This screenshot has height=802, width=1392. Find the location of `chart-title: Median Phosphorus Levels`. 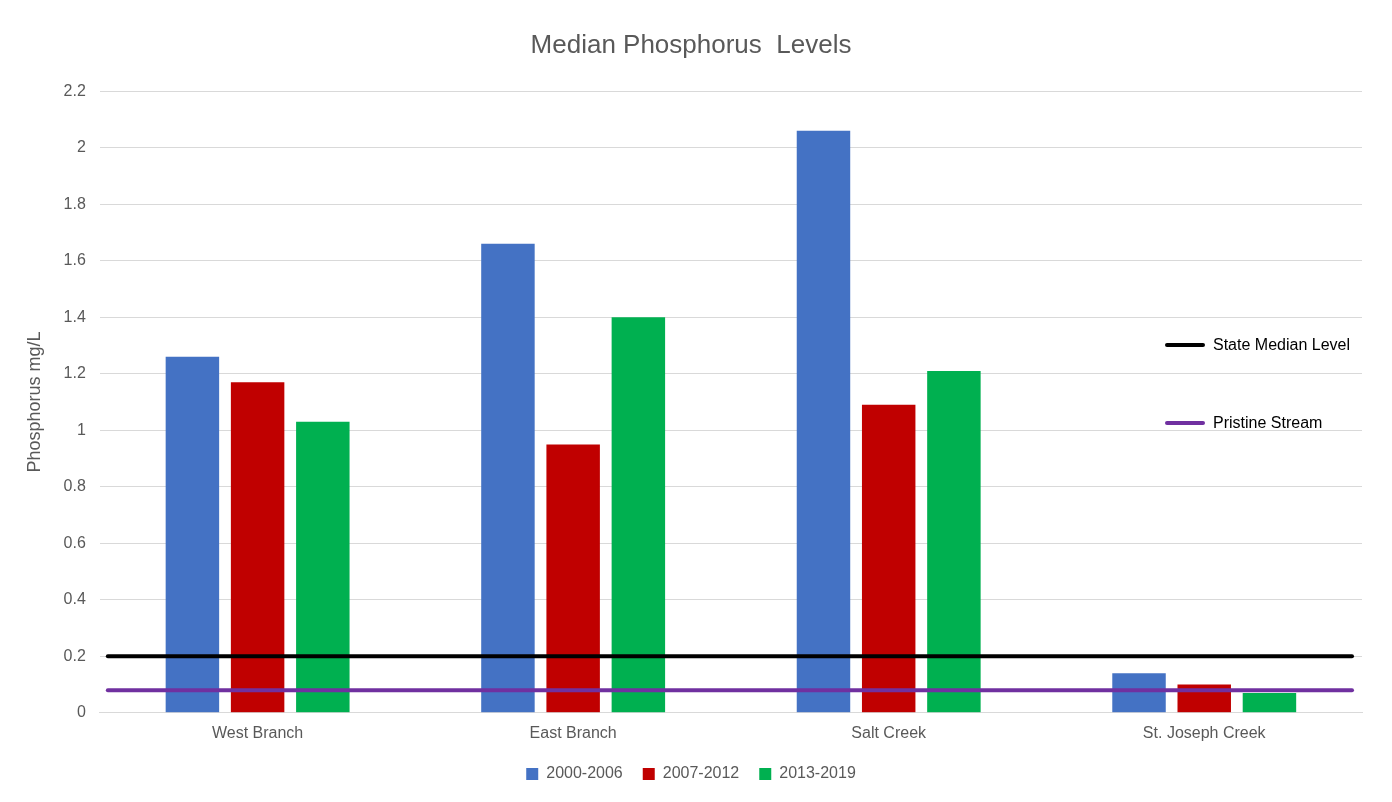

chart-title: Median Phosphorus Levels is located at coordinates (691, 43).